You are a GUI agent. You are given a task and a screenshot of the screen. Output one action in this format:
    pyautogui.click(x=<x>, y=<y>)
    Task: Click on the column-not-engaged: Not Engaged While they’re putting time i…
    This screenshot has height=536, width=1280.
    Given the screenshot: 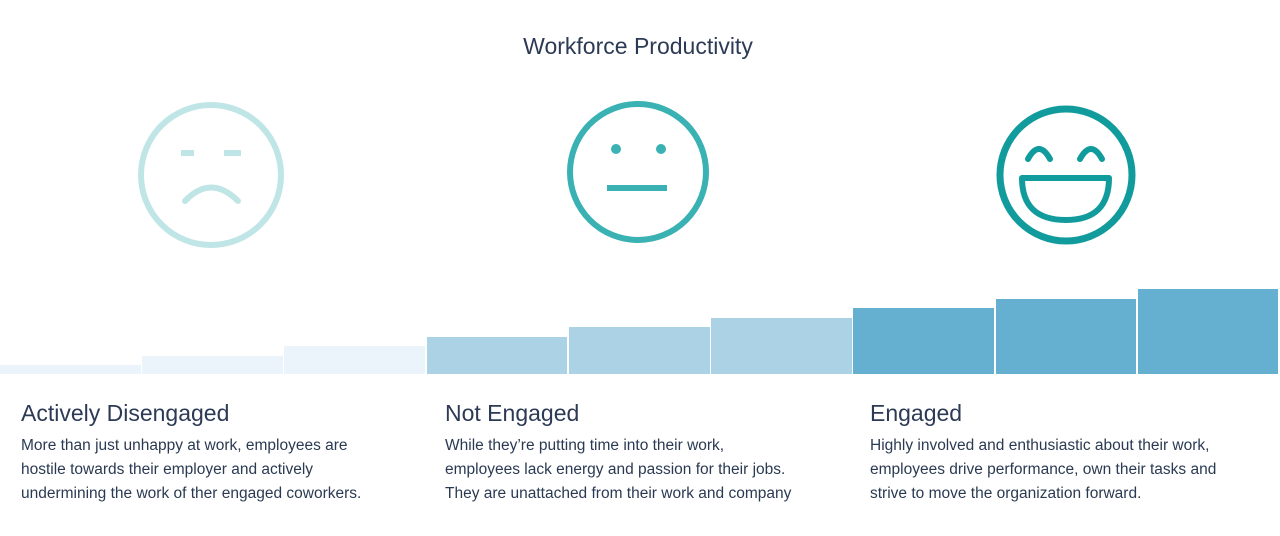 What is the action you would take?
    pyautogui.click(x=618, y=453)
    